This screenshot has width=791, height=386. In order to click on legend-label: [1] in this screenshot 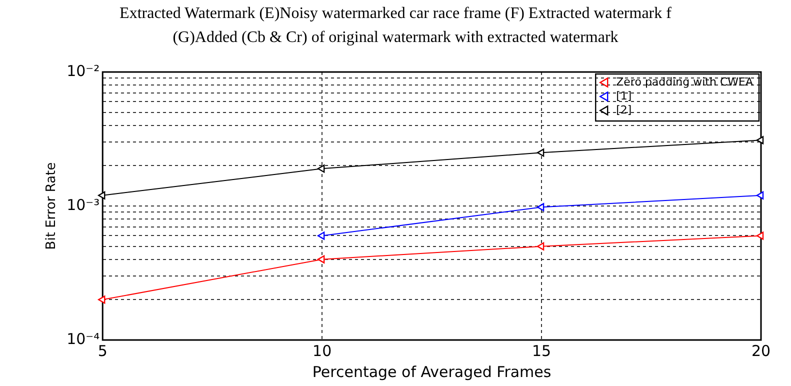, I will do `click(624, 95)`.